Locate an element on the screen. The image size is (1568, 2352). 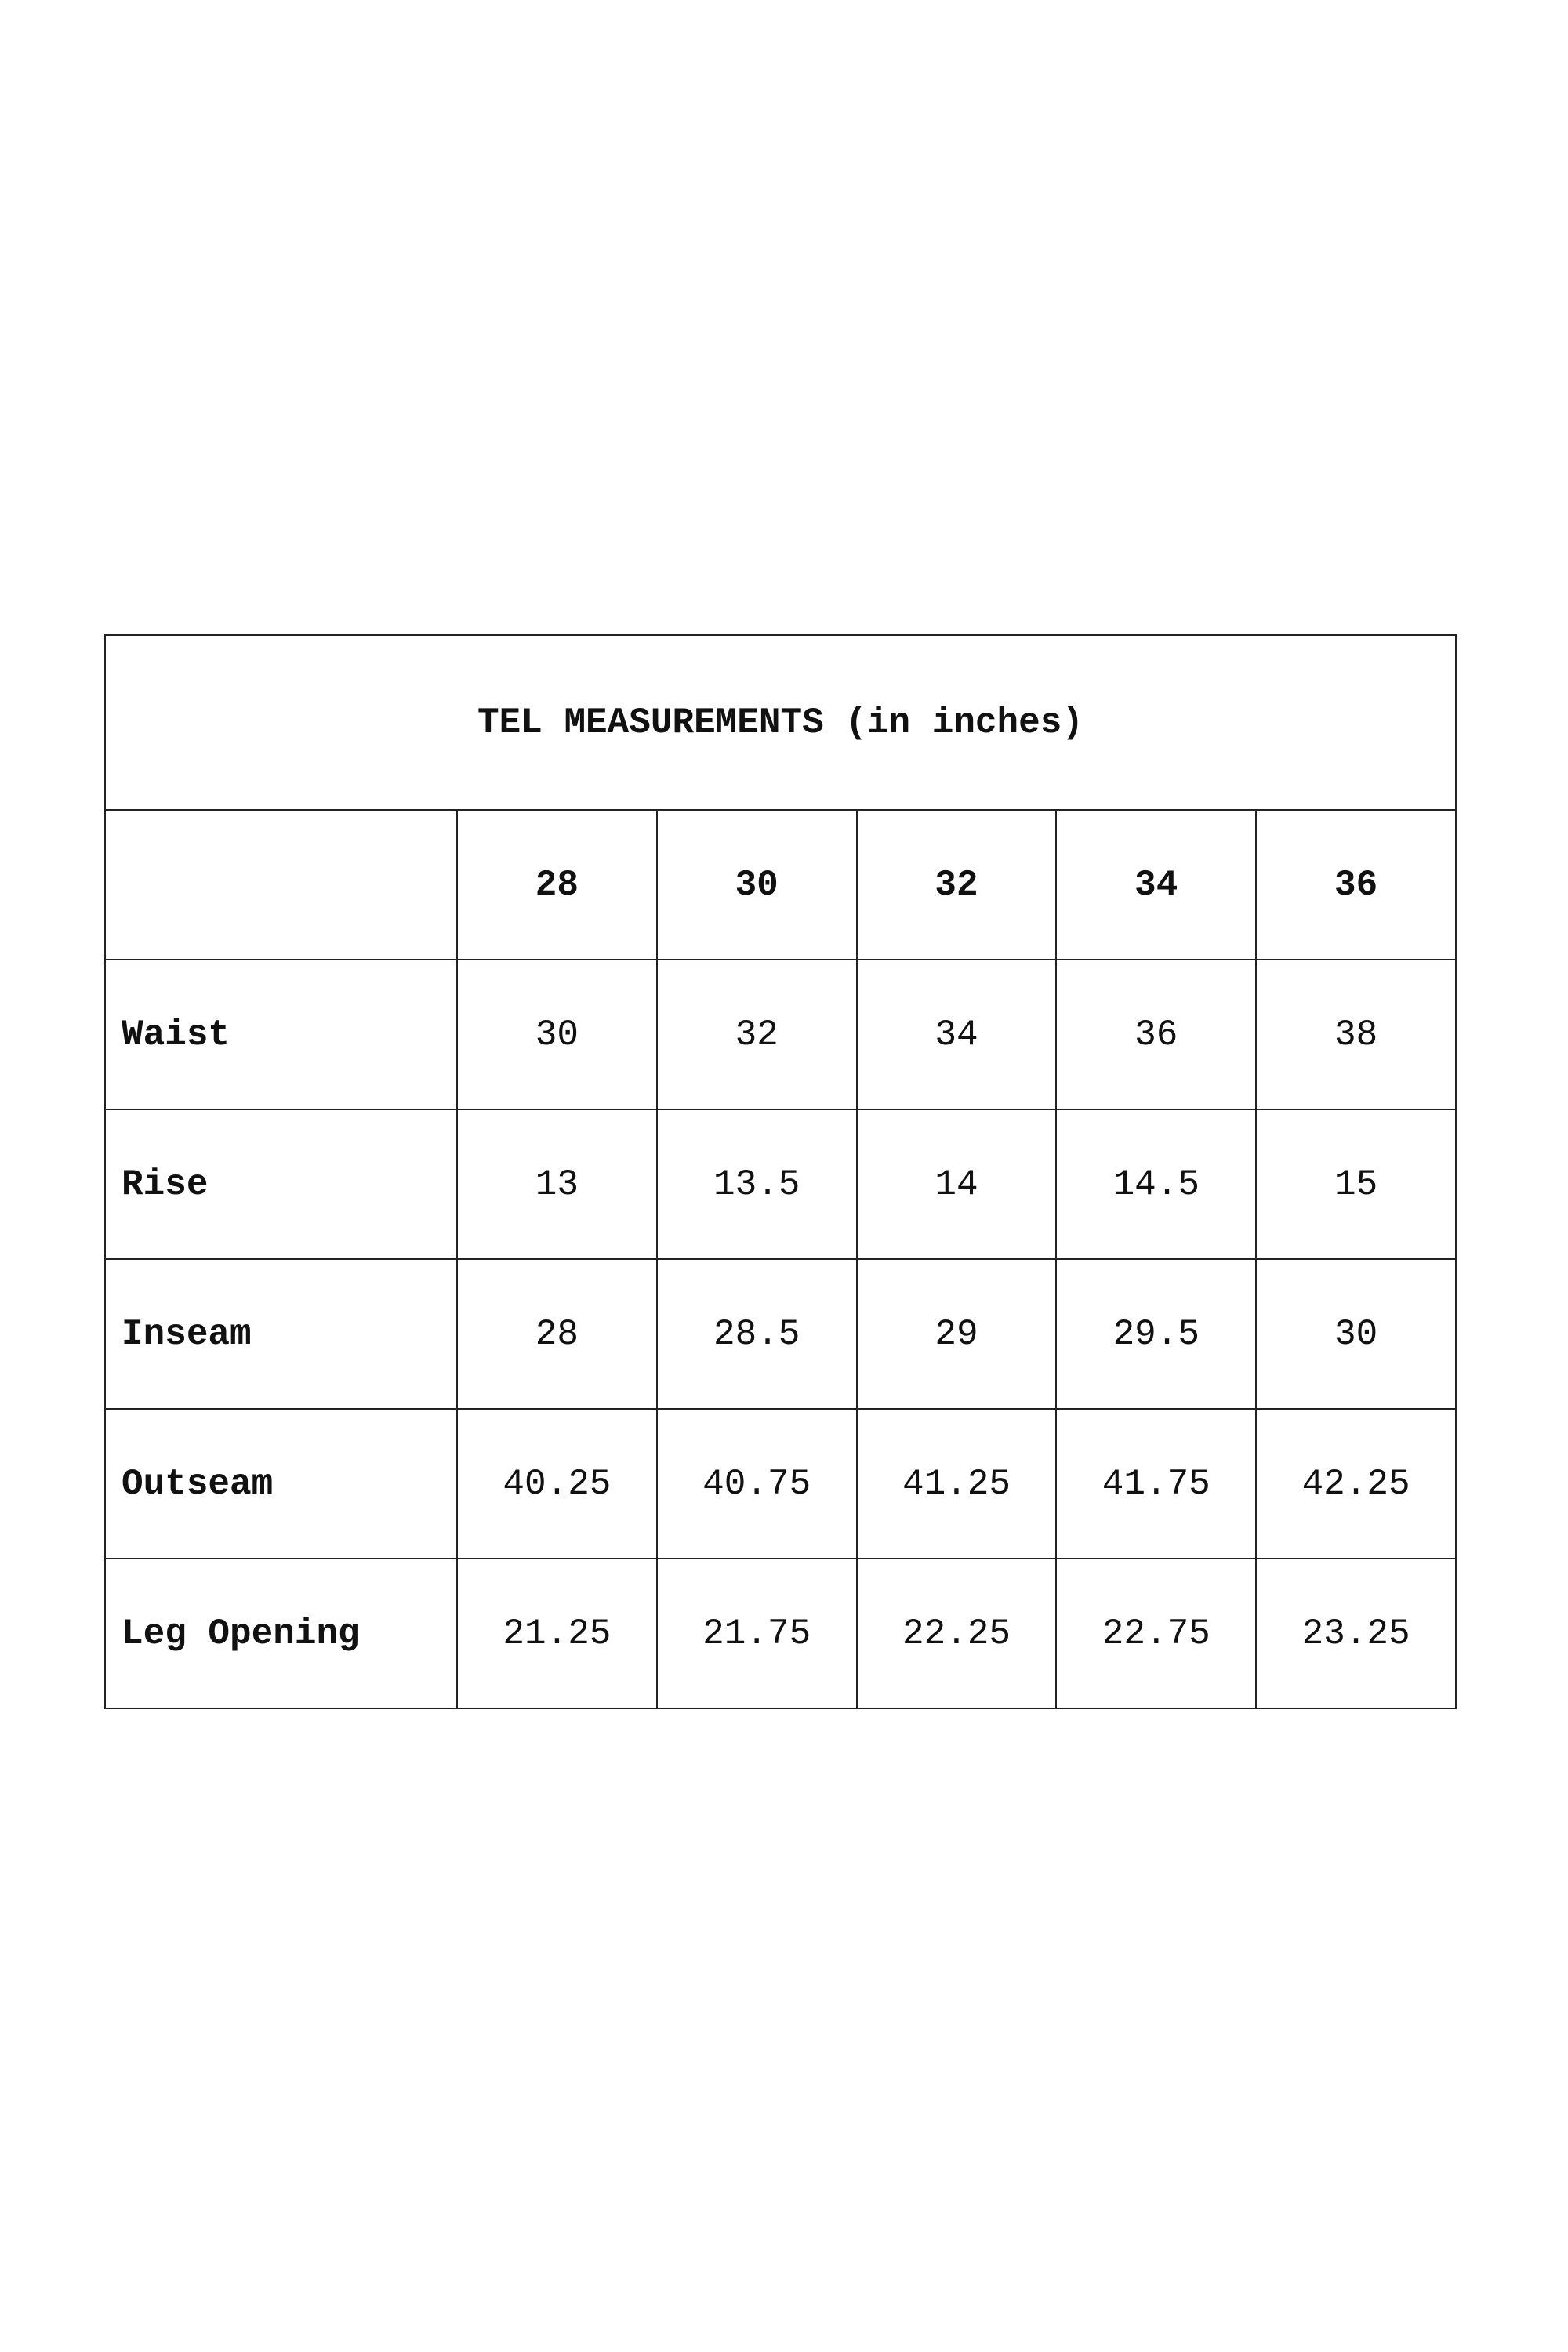
measurement-cell: 38 is located at coordinates (1356, 1034).